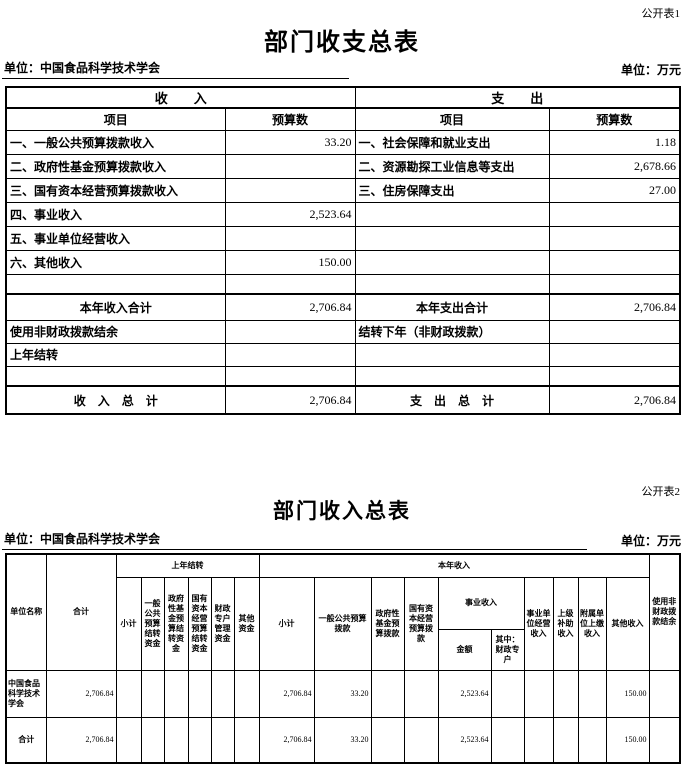  Describe the element at coordinates (180, 97) in the screenshot. I see `income-group-header: 收 入` at that location.